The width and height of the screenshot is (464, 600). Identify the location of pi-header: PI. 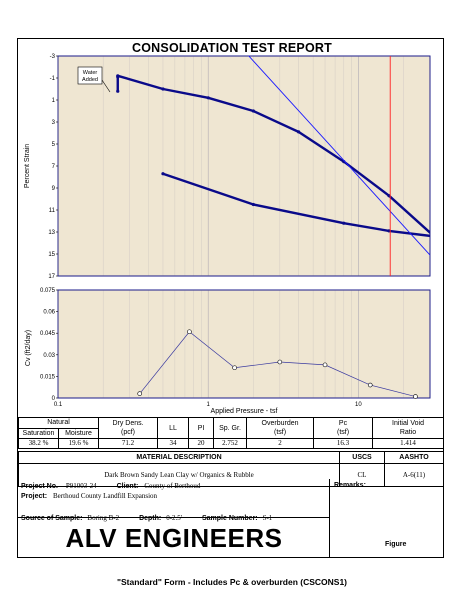
(201, 428).